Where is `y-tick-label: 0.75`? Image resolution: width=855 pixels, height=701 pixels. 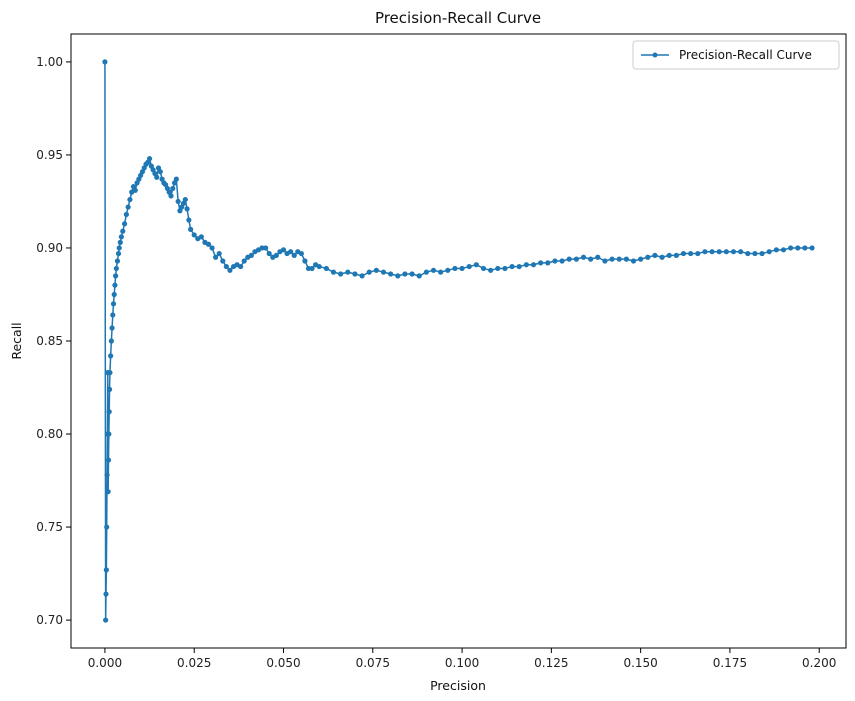
y-tick-label: 0.75 is located at coordinates (49, 527).